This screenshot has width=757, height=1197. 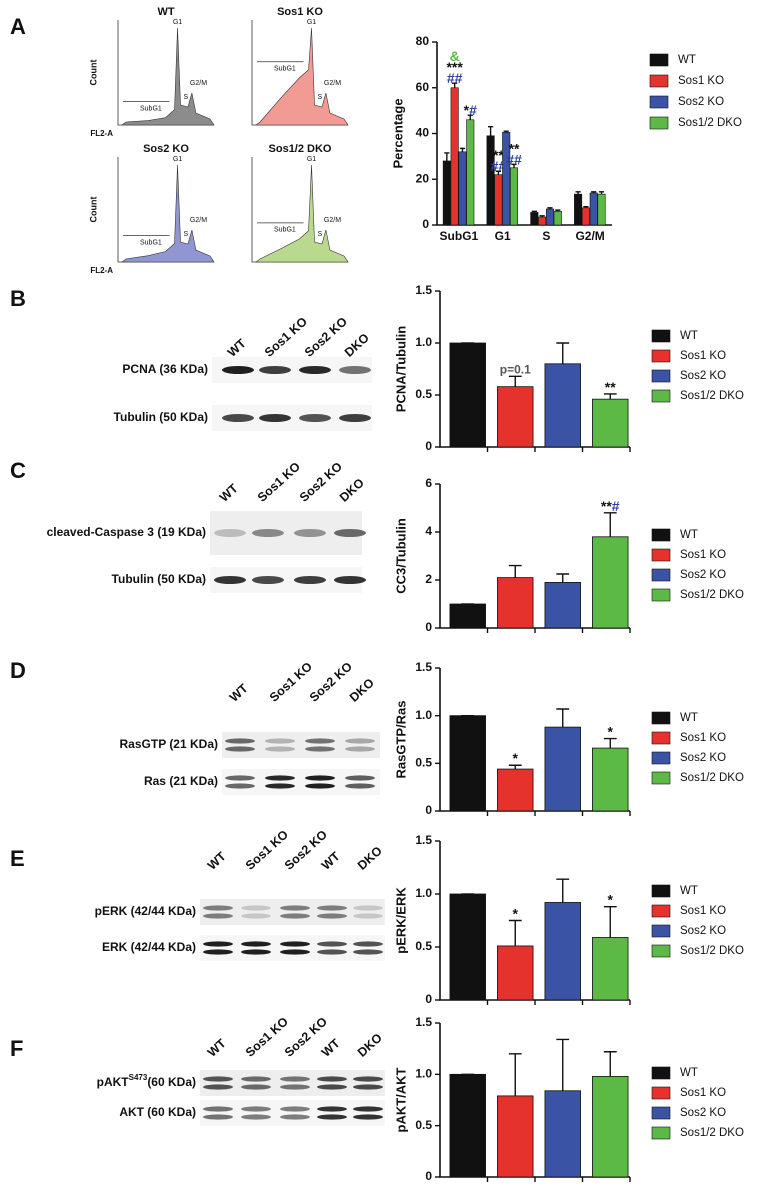 I want to click on row-label-text: RasGTP (21 KDa), so click(x=169, y=744).